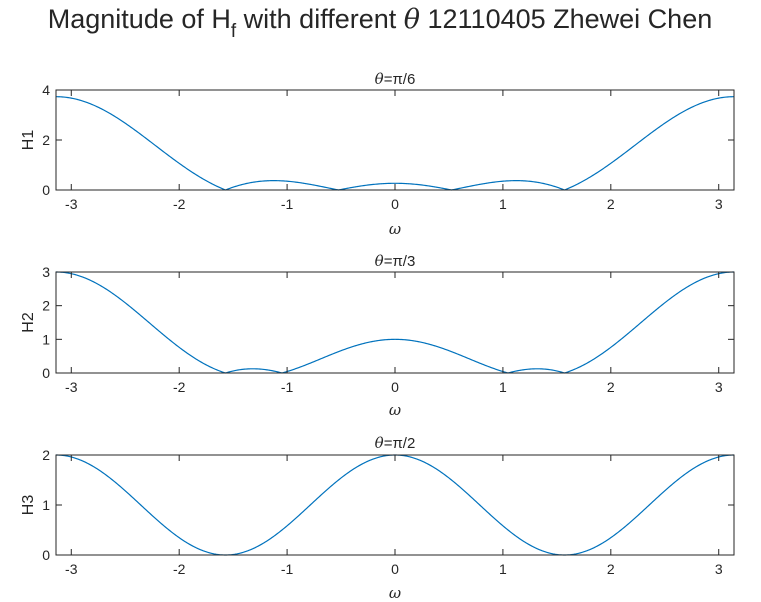  What do you see at coordinates (28, 505) in the screenshot?
I see `y-axis-label: H3` at bounding box center [28, 505].